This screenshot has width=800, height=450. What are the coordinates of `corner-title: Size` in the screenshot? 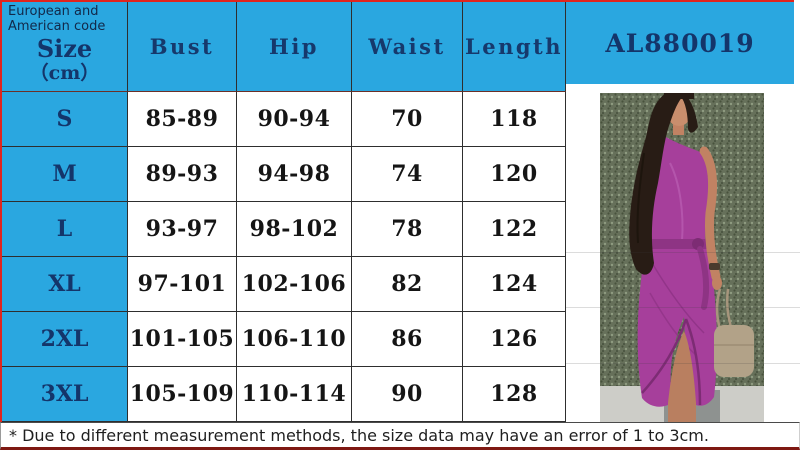 It's located at (64, 48).